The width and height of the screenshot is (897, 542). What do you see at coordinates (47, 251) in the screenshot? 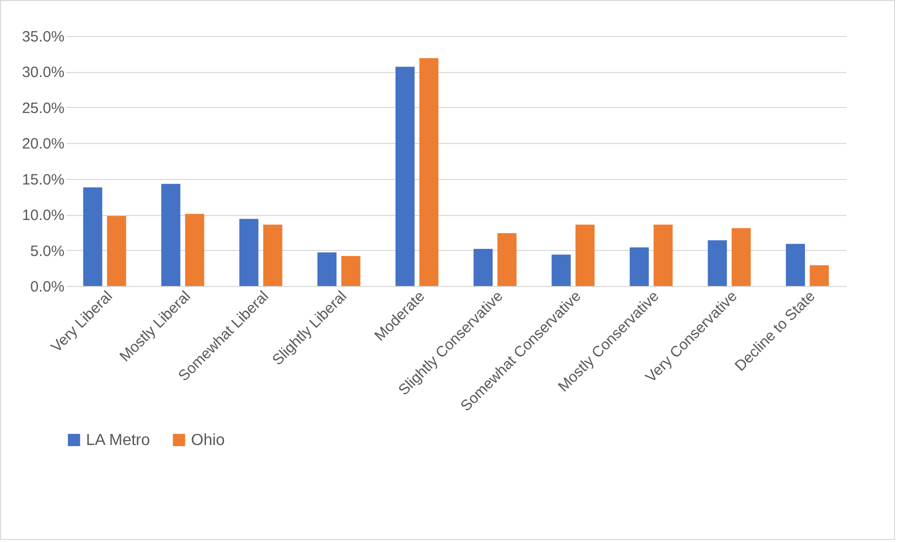
I see `y-tick-label: 5.0%` at bounding box center [47, 251].